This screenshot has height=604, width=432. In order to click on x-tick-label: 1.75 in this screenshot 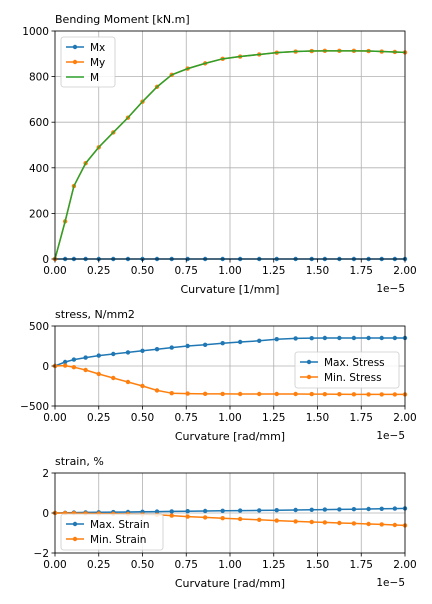, I will do `click(361, 565)`.